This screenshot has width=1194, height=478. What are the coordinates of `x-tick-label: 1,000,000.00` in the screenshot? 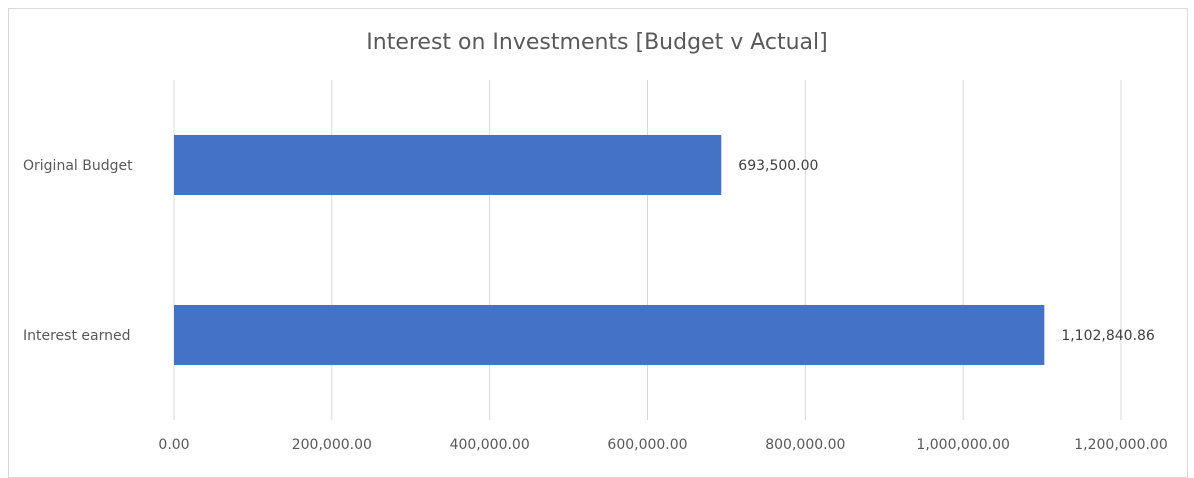 It's located at (963, 445).